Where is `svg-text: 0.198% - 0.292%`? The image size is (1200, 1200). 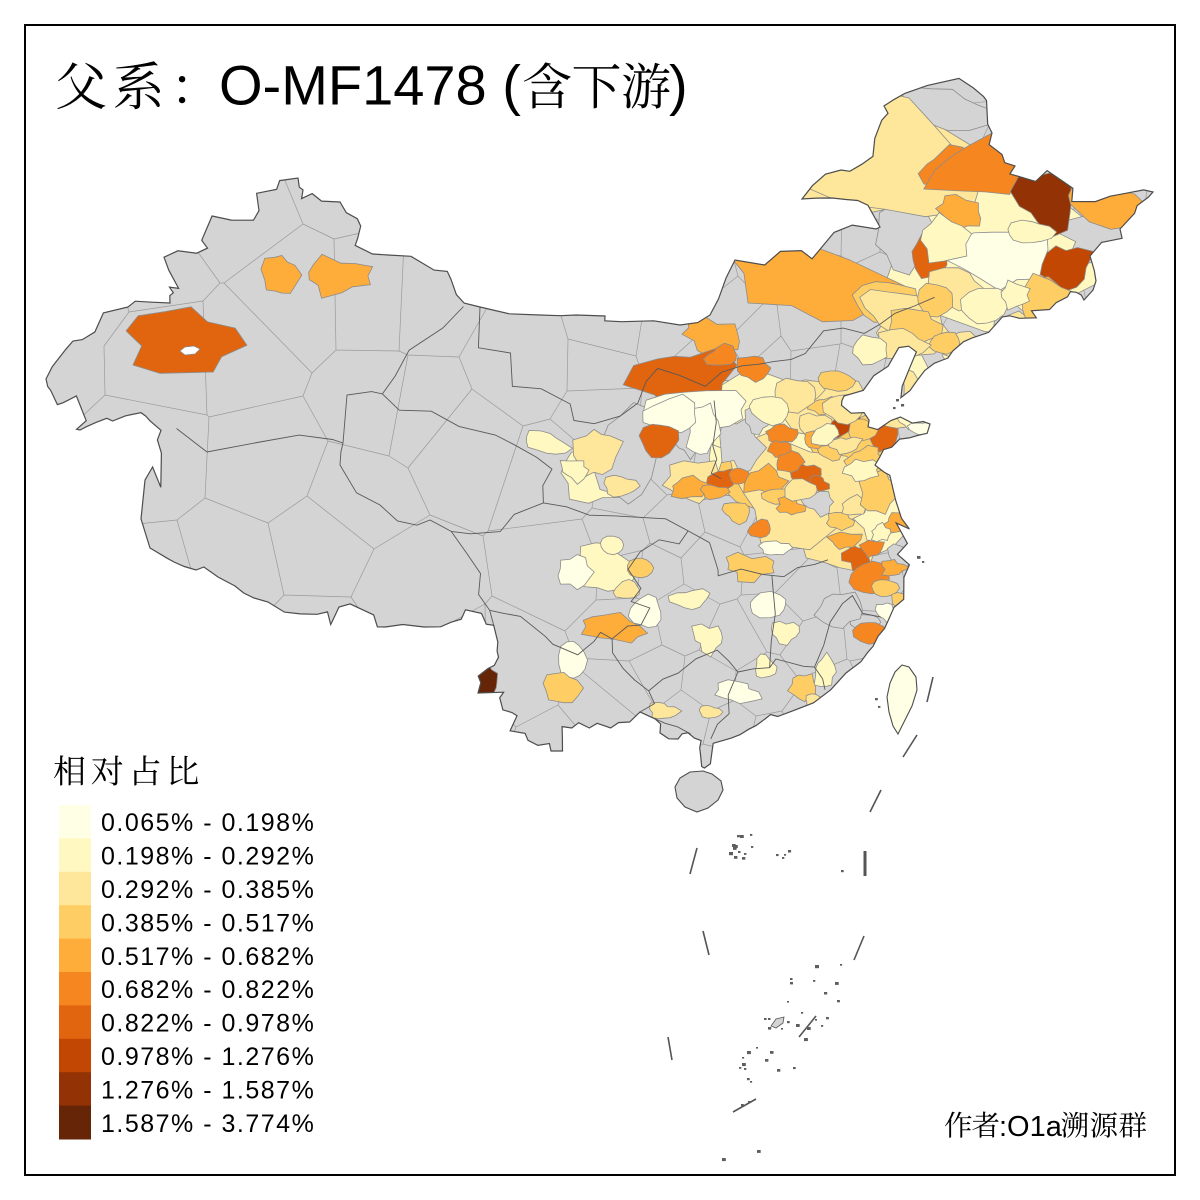 svg-text: 0.198% - 0.292% is located at coordinates (208, 857).